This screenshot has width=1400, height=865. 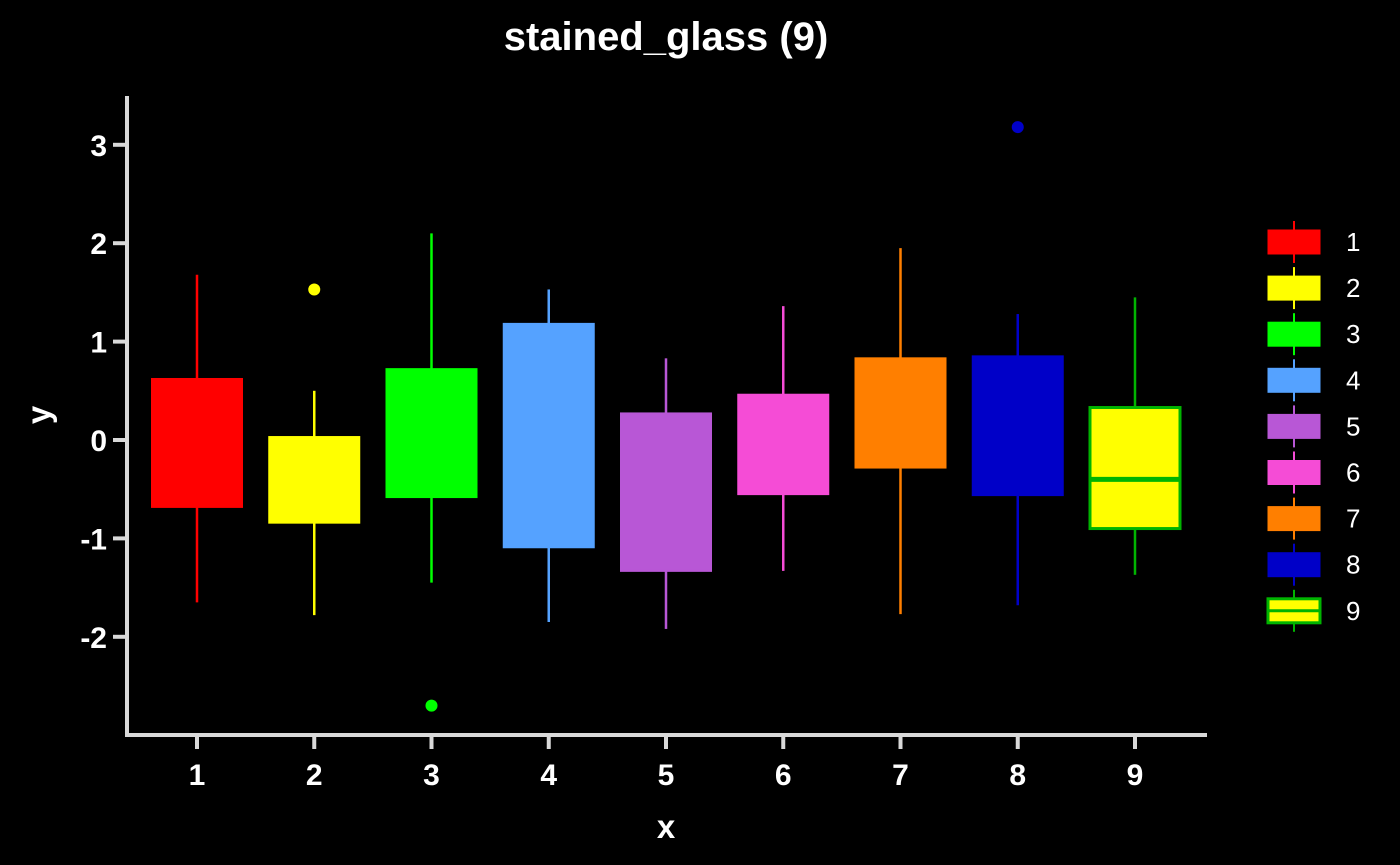 What do you see at coordinates (1353, 334) in the screenshot?
I see `legend-label: 3` at bounding box center [1353, 334].